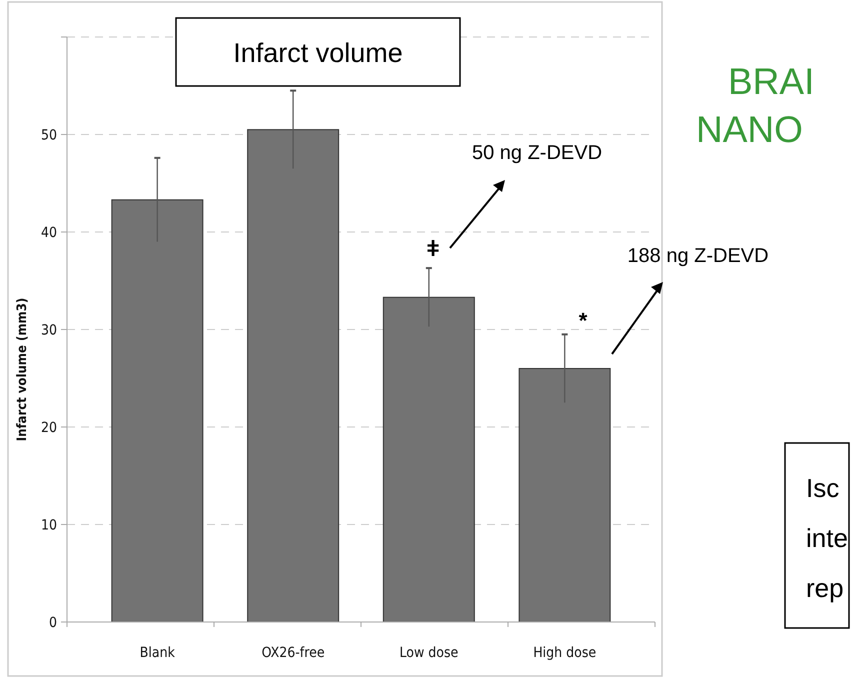  I want to click on chart-title: Infarct volume, so click(318, 53).